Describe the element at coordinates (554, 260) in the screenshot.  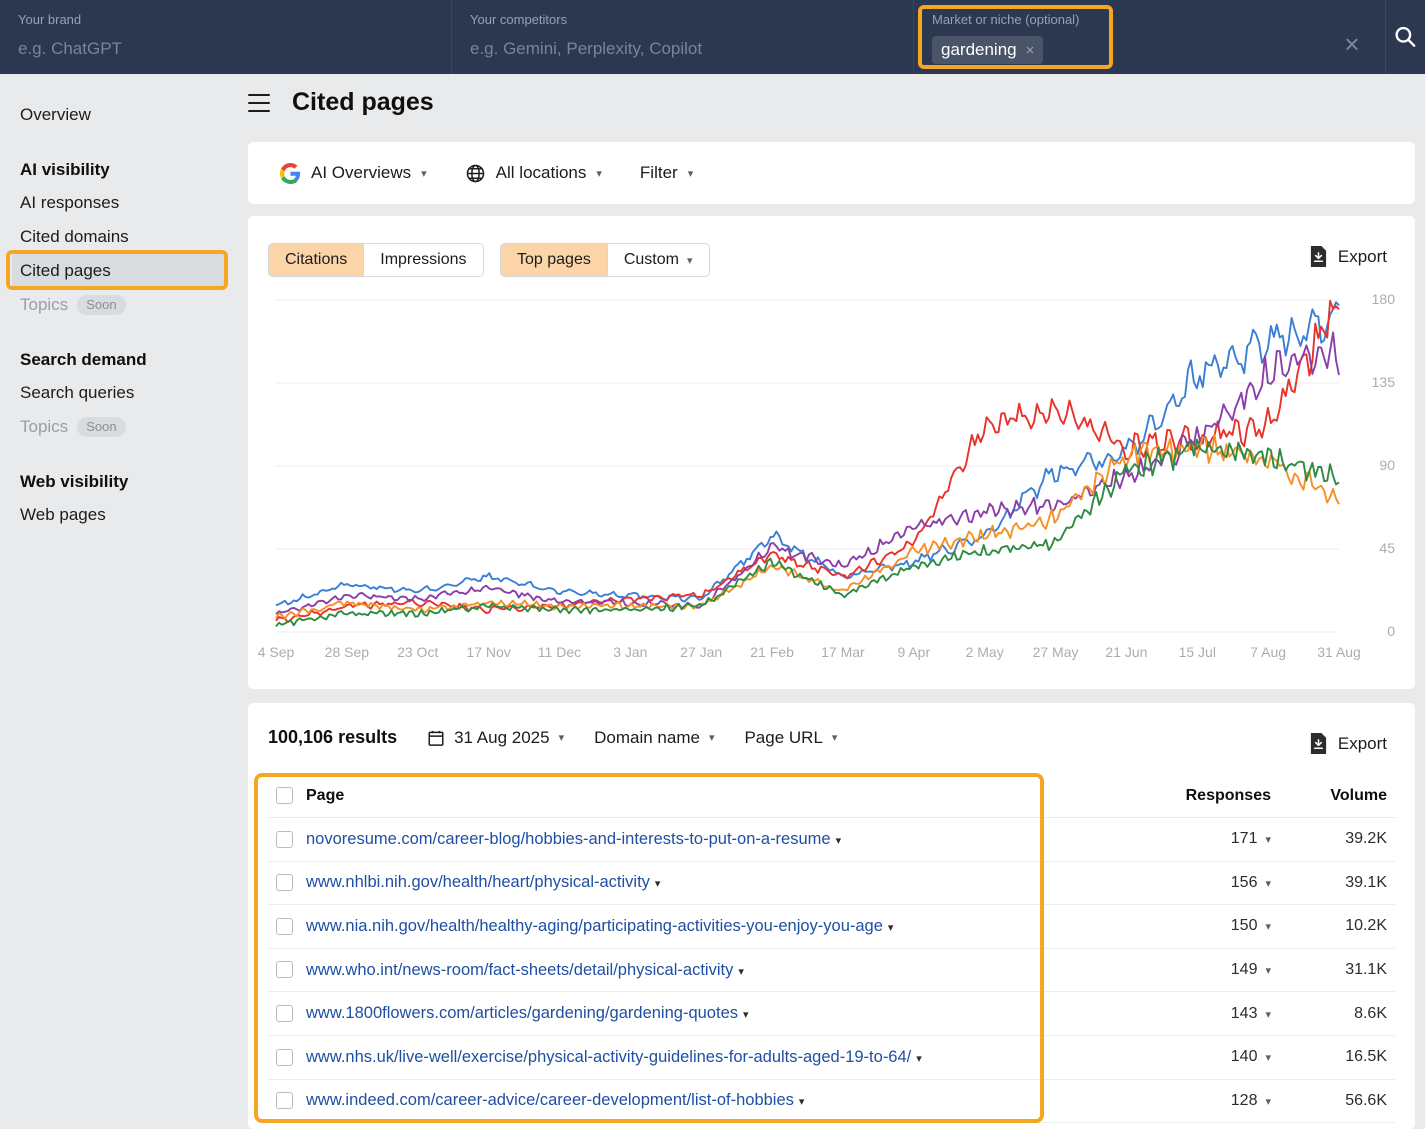
I see `toggle-top-pages: Top pages` at that location.